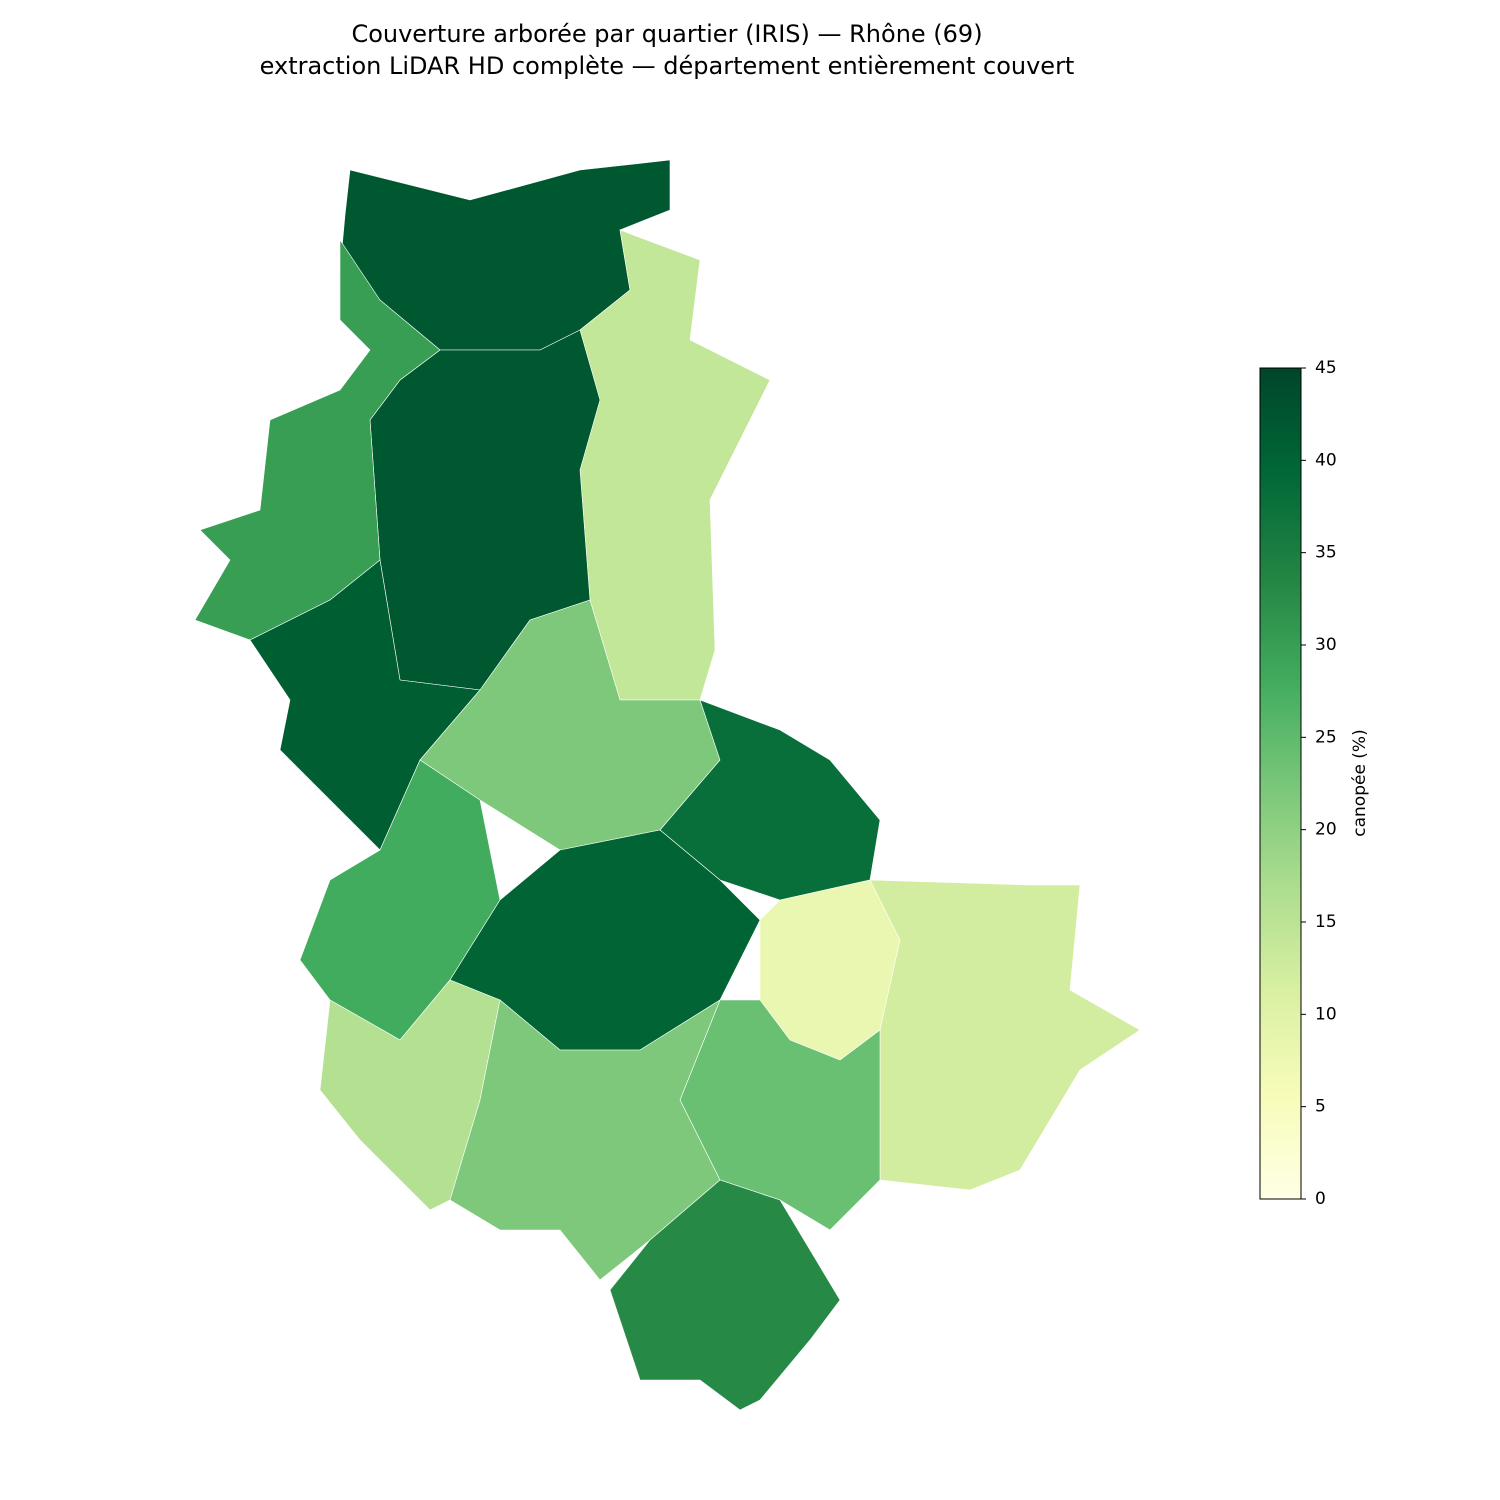 The height and width of the screenshot is (1500, 1500). Describe the element at coordinates (1326, 737) in the screenshot. I see `colorbar-tick-label: 25` at that location.